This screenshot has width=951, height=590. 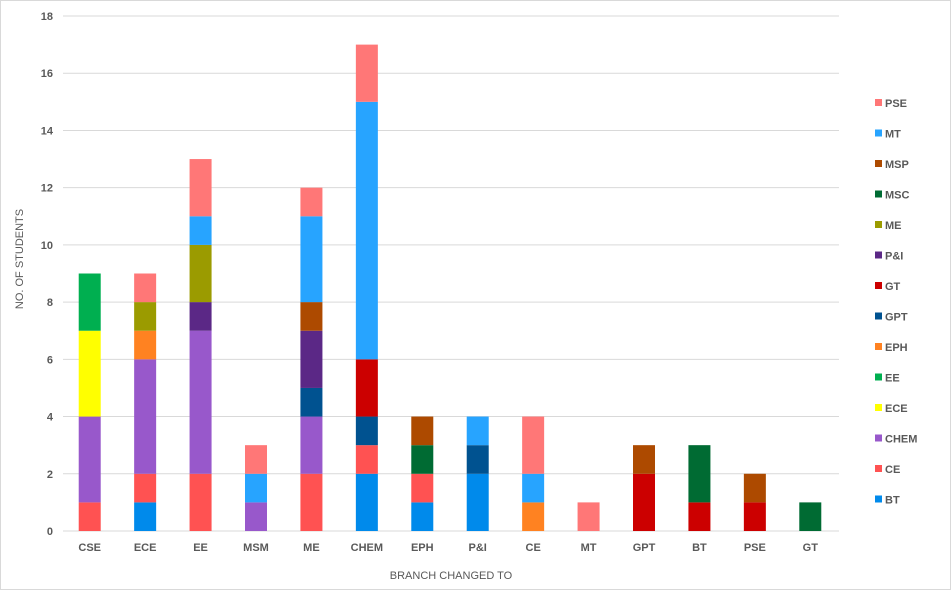 What do you see at coordinates (699, 474) in the screenshot?
I see `bar-segment-BT-MSC` at bounding box center [699, 474].